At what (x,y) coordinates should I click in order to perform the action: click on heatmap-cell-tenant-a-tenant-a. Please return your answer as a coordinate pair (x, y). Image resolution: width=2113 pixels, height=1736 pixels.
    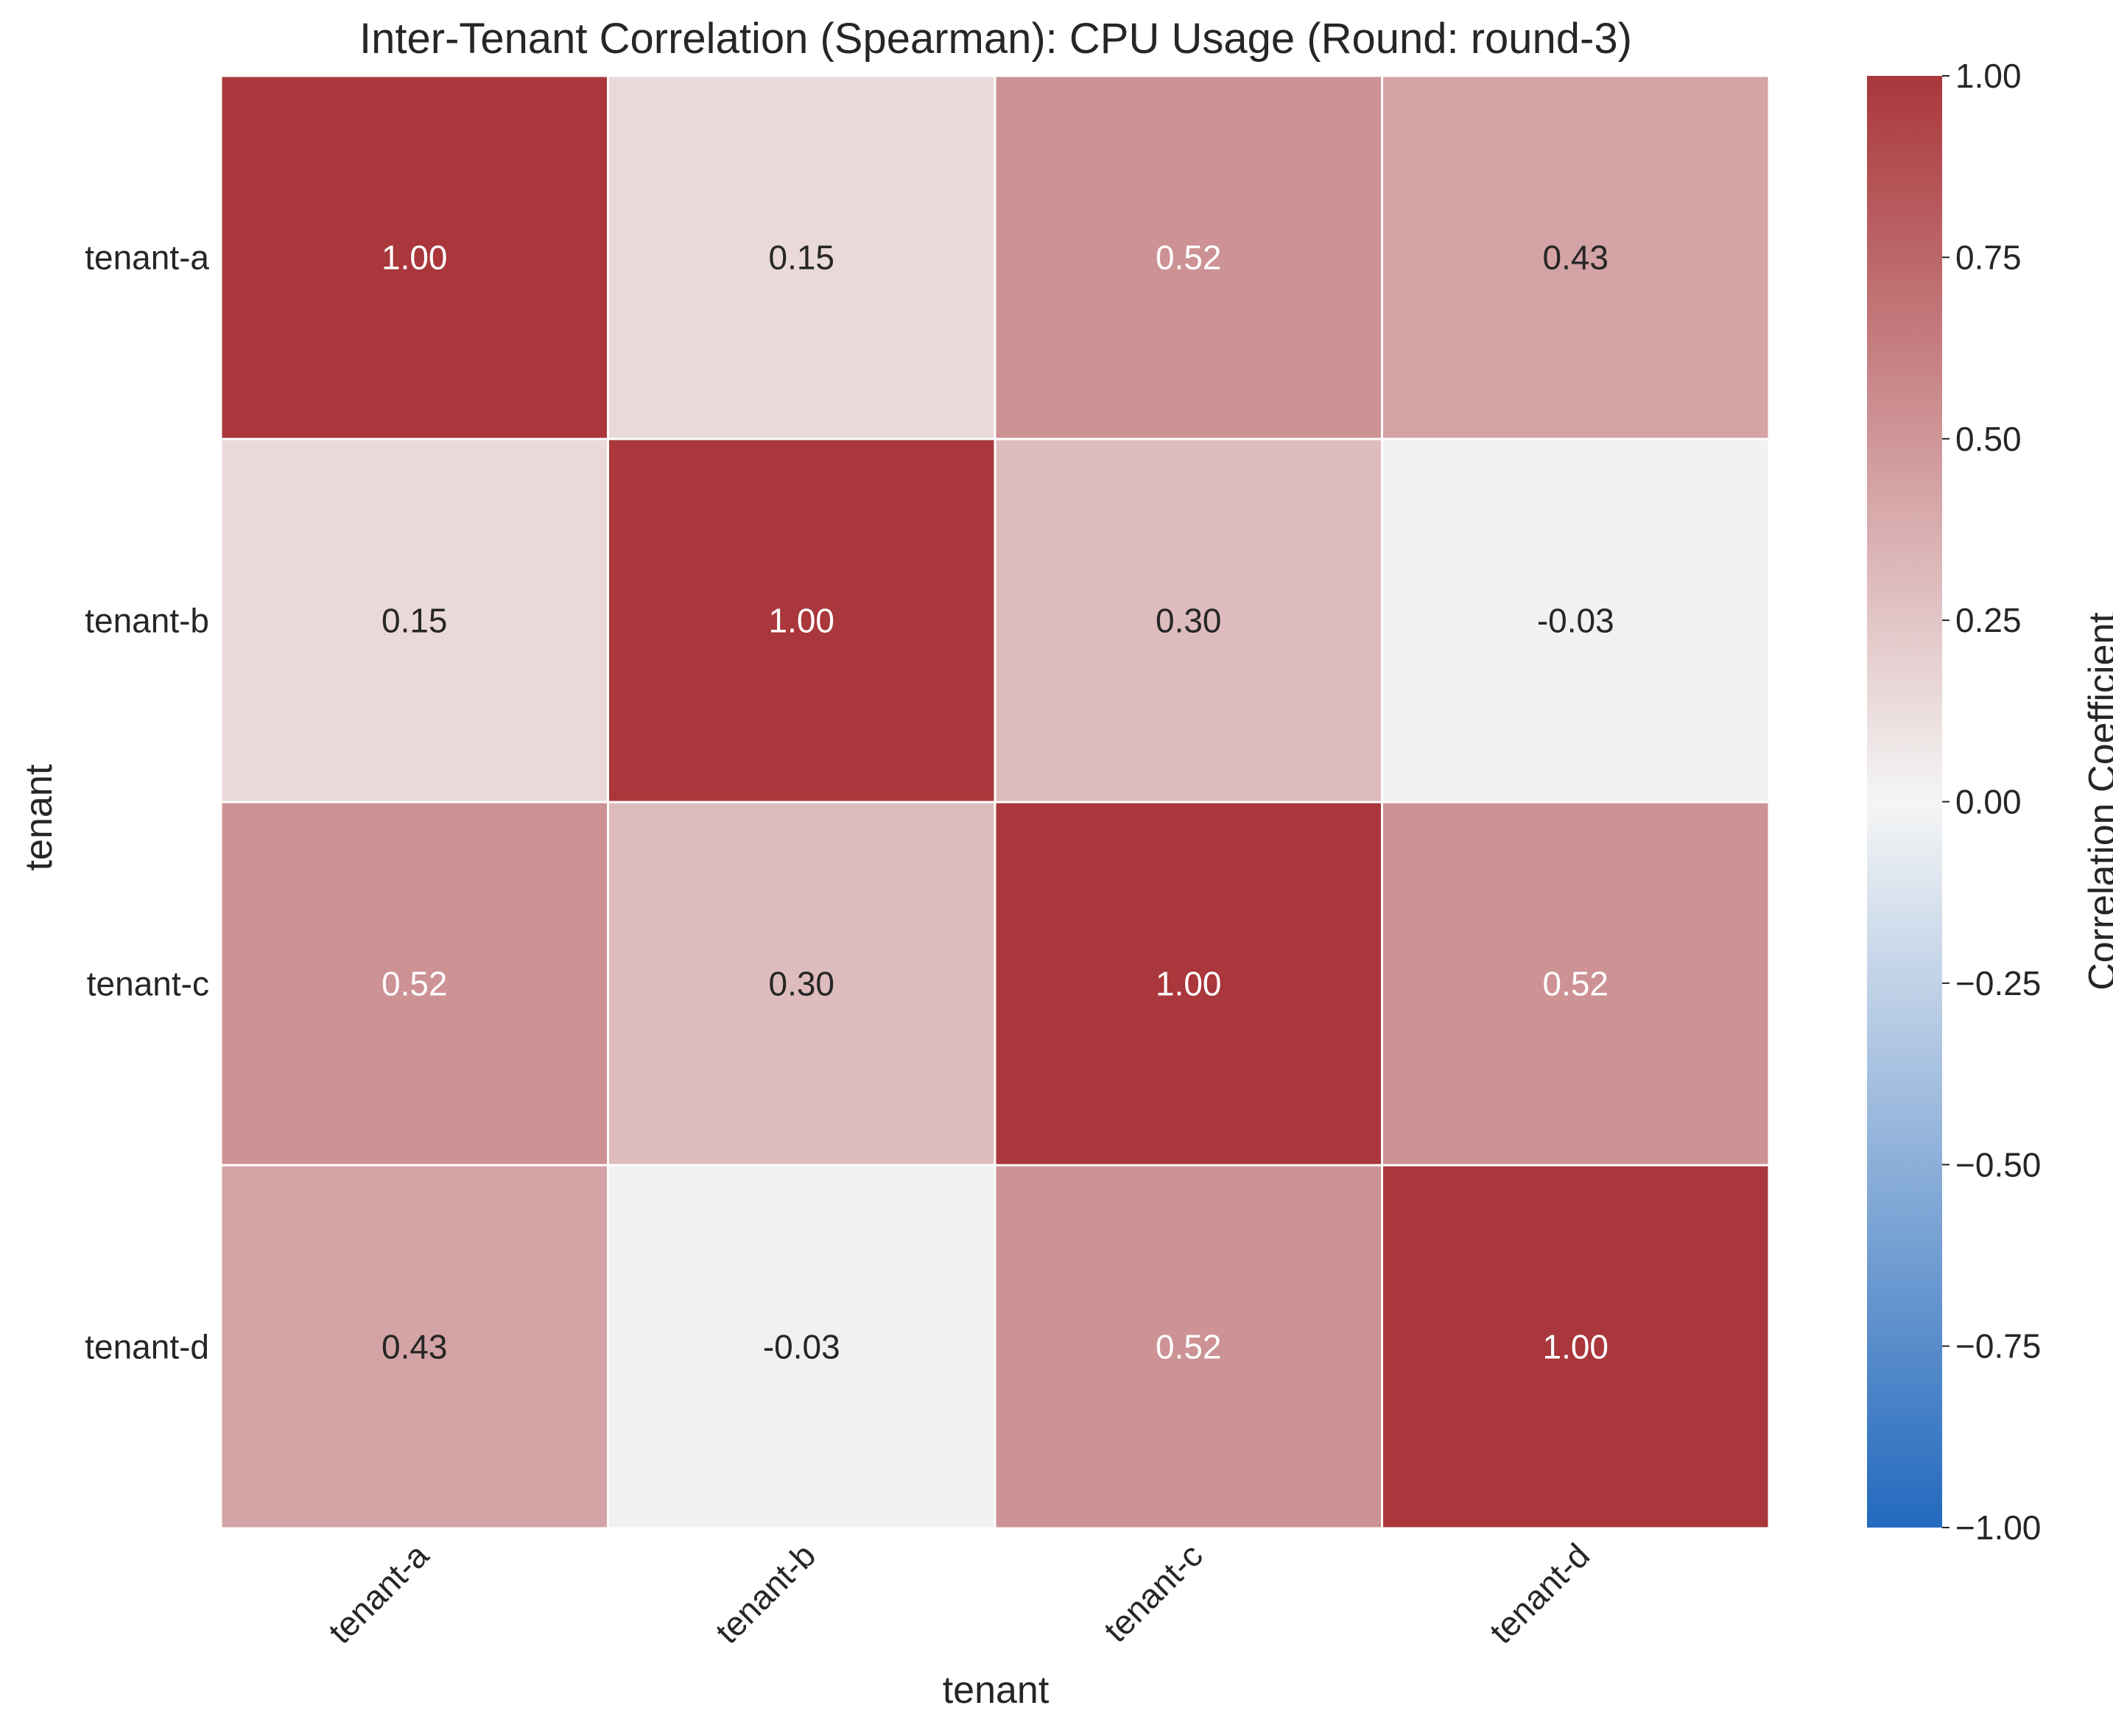
    Looking at the image, I should click on (414, 257).